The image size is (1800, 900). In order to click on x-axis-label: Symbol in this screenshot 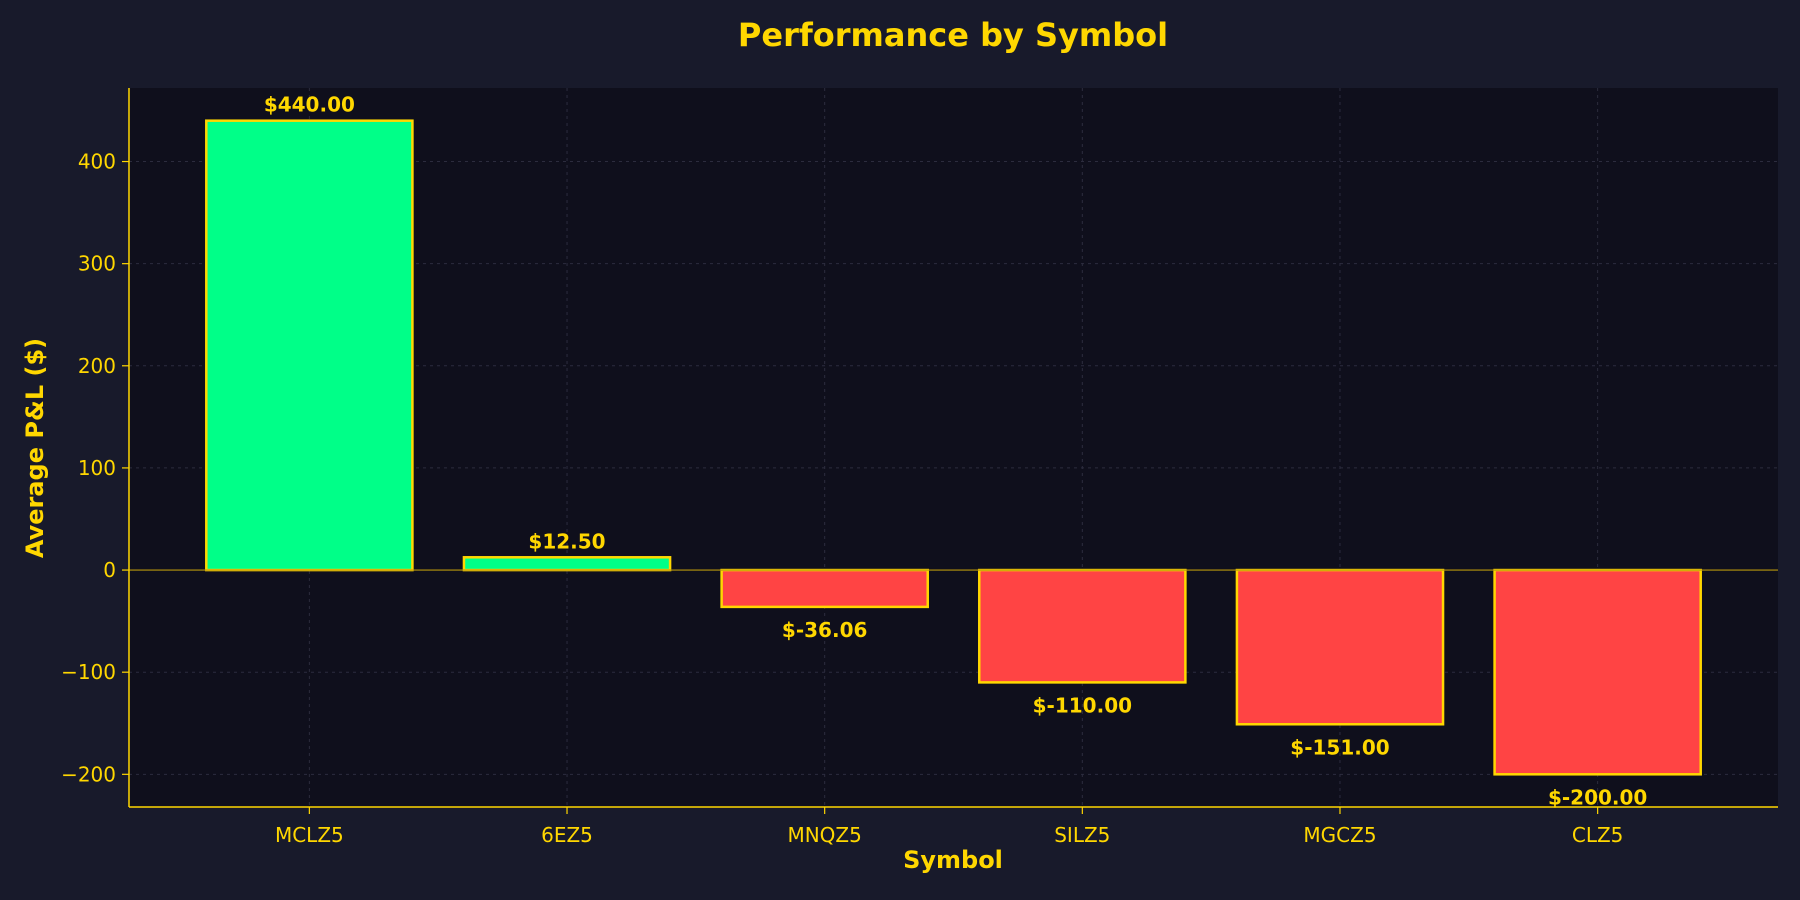, I will do `click(953, 860)`.